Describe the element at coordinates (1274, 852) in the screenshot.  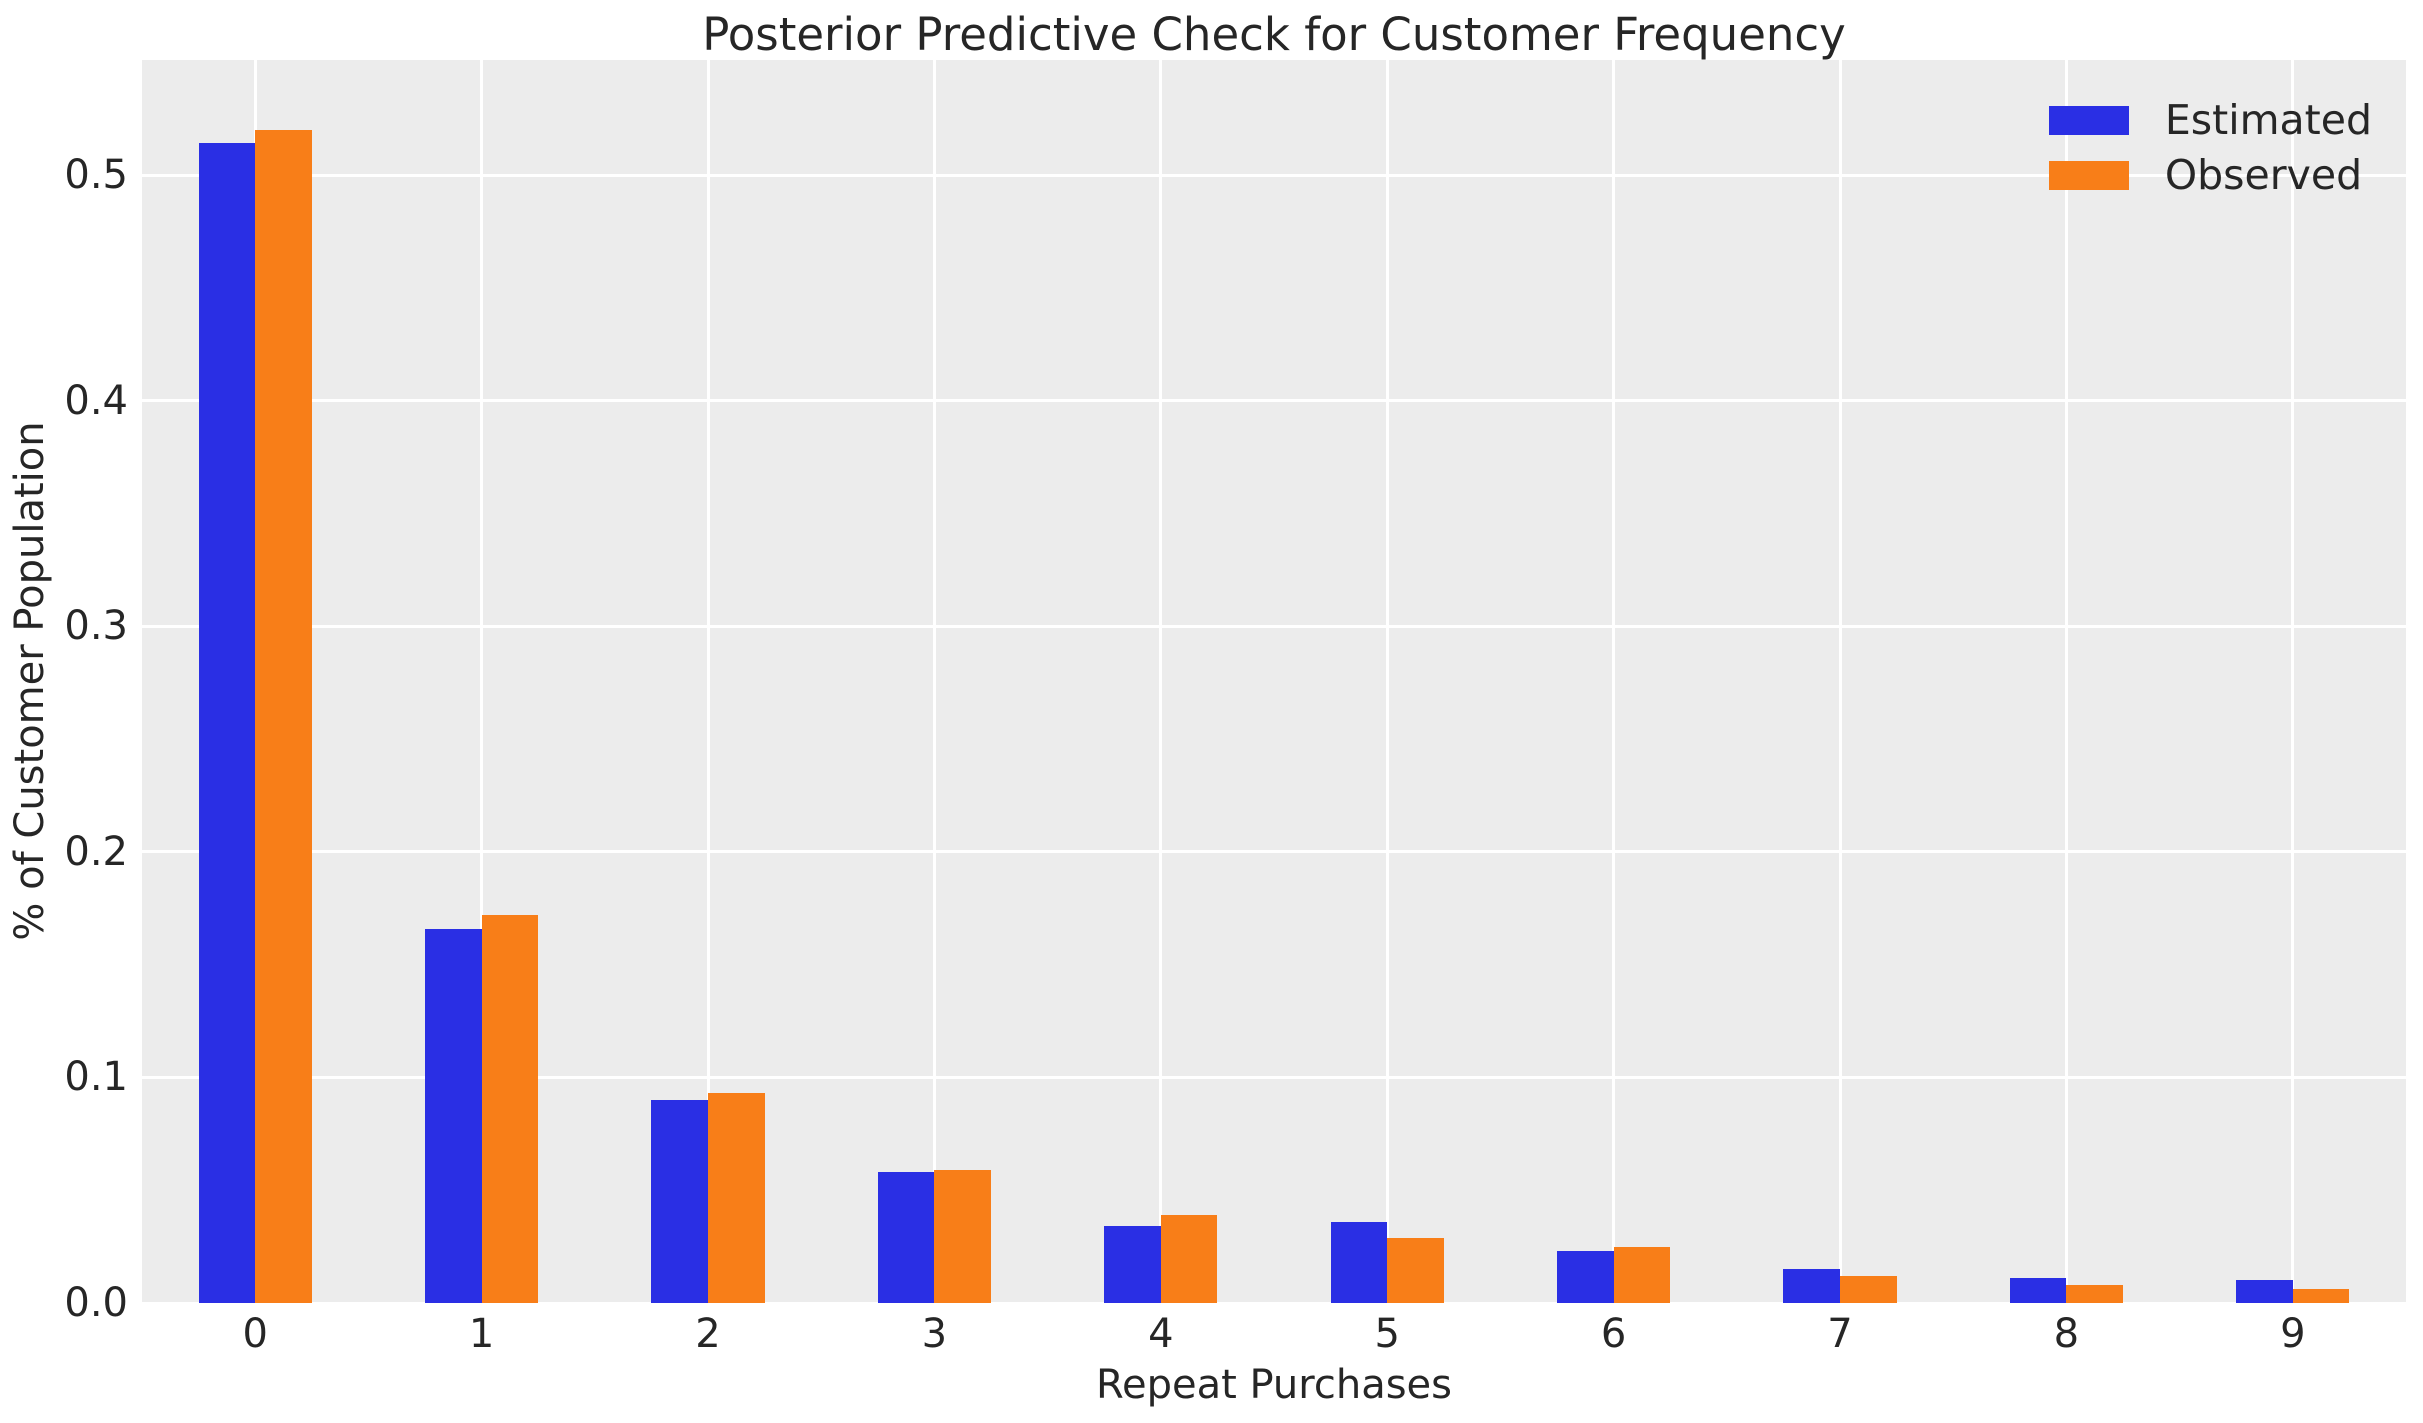
I see `y-gridline-0.2` at that location.